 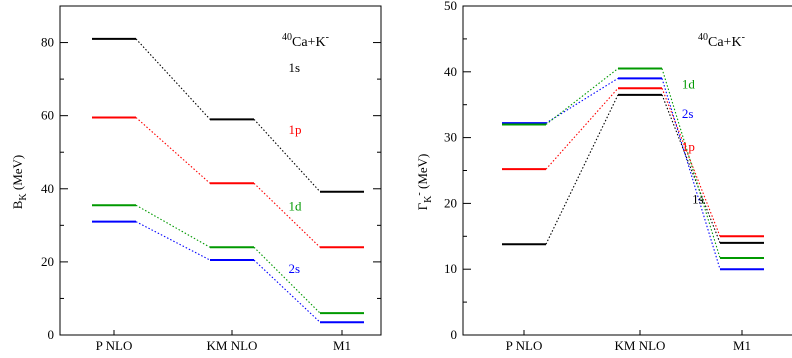 What do you see at coordinates (454, 334) in the screenshot?
I see `right-y-tick-label: 0` at bounding box center [454, 334].